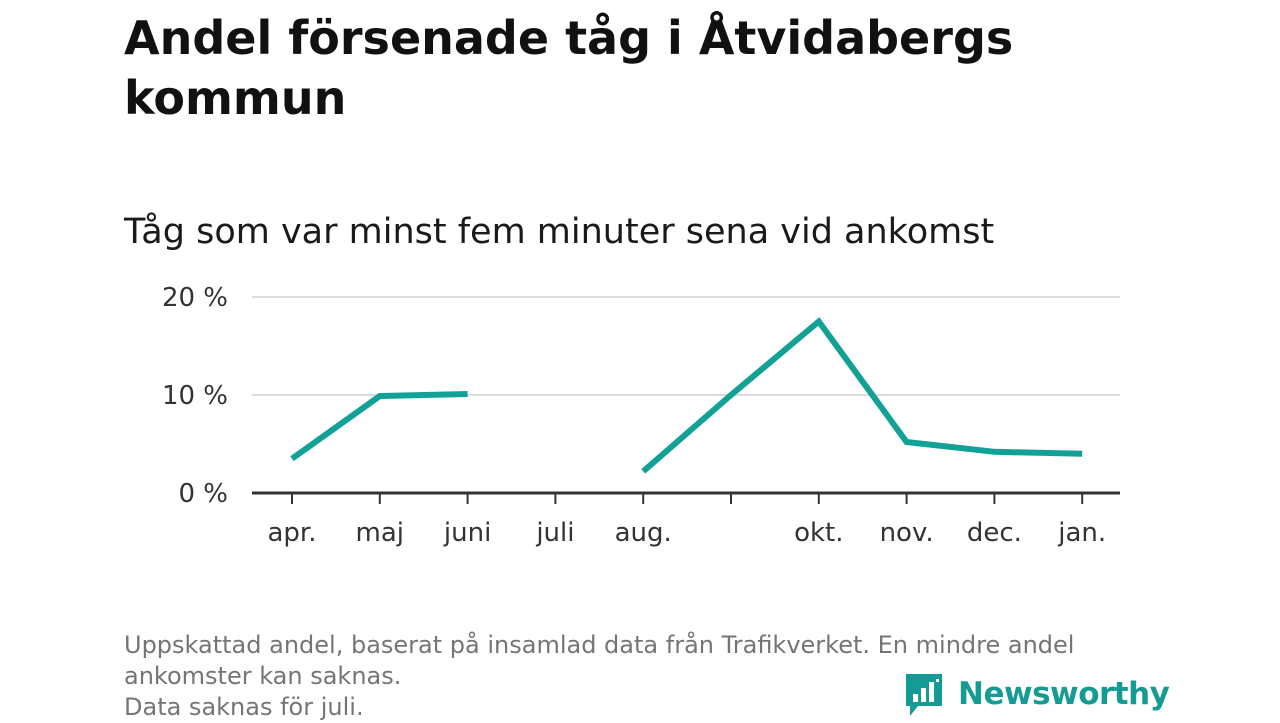  What do you see at coordinates (554, 533) in the screenshot?
I see `x-tick-label: juli` at bounding box center [554, 533].